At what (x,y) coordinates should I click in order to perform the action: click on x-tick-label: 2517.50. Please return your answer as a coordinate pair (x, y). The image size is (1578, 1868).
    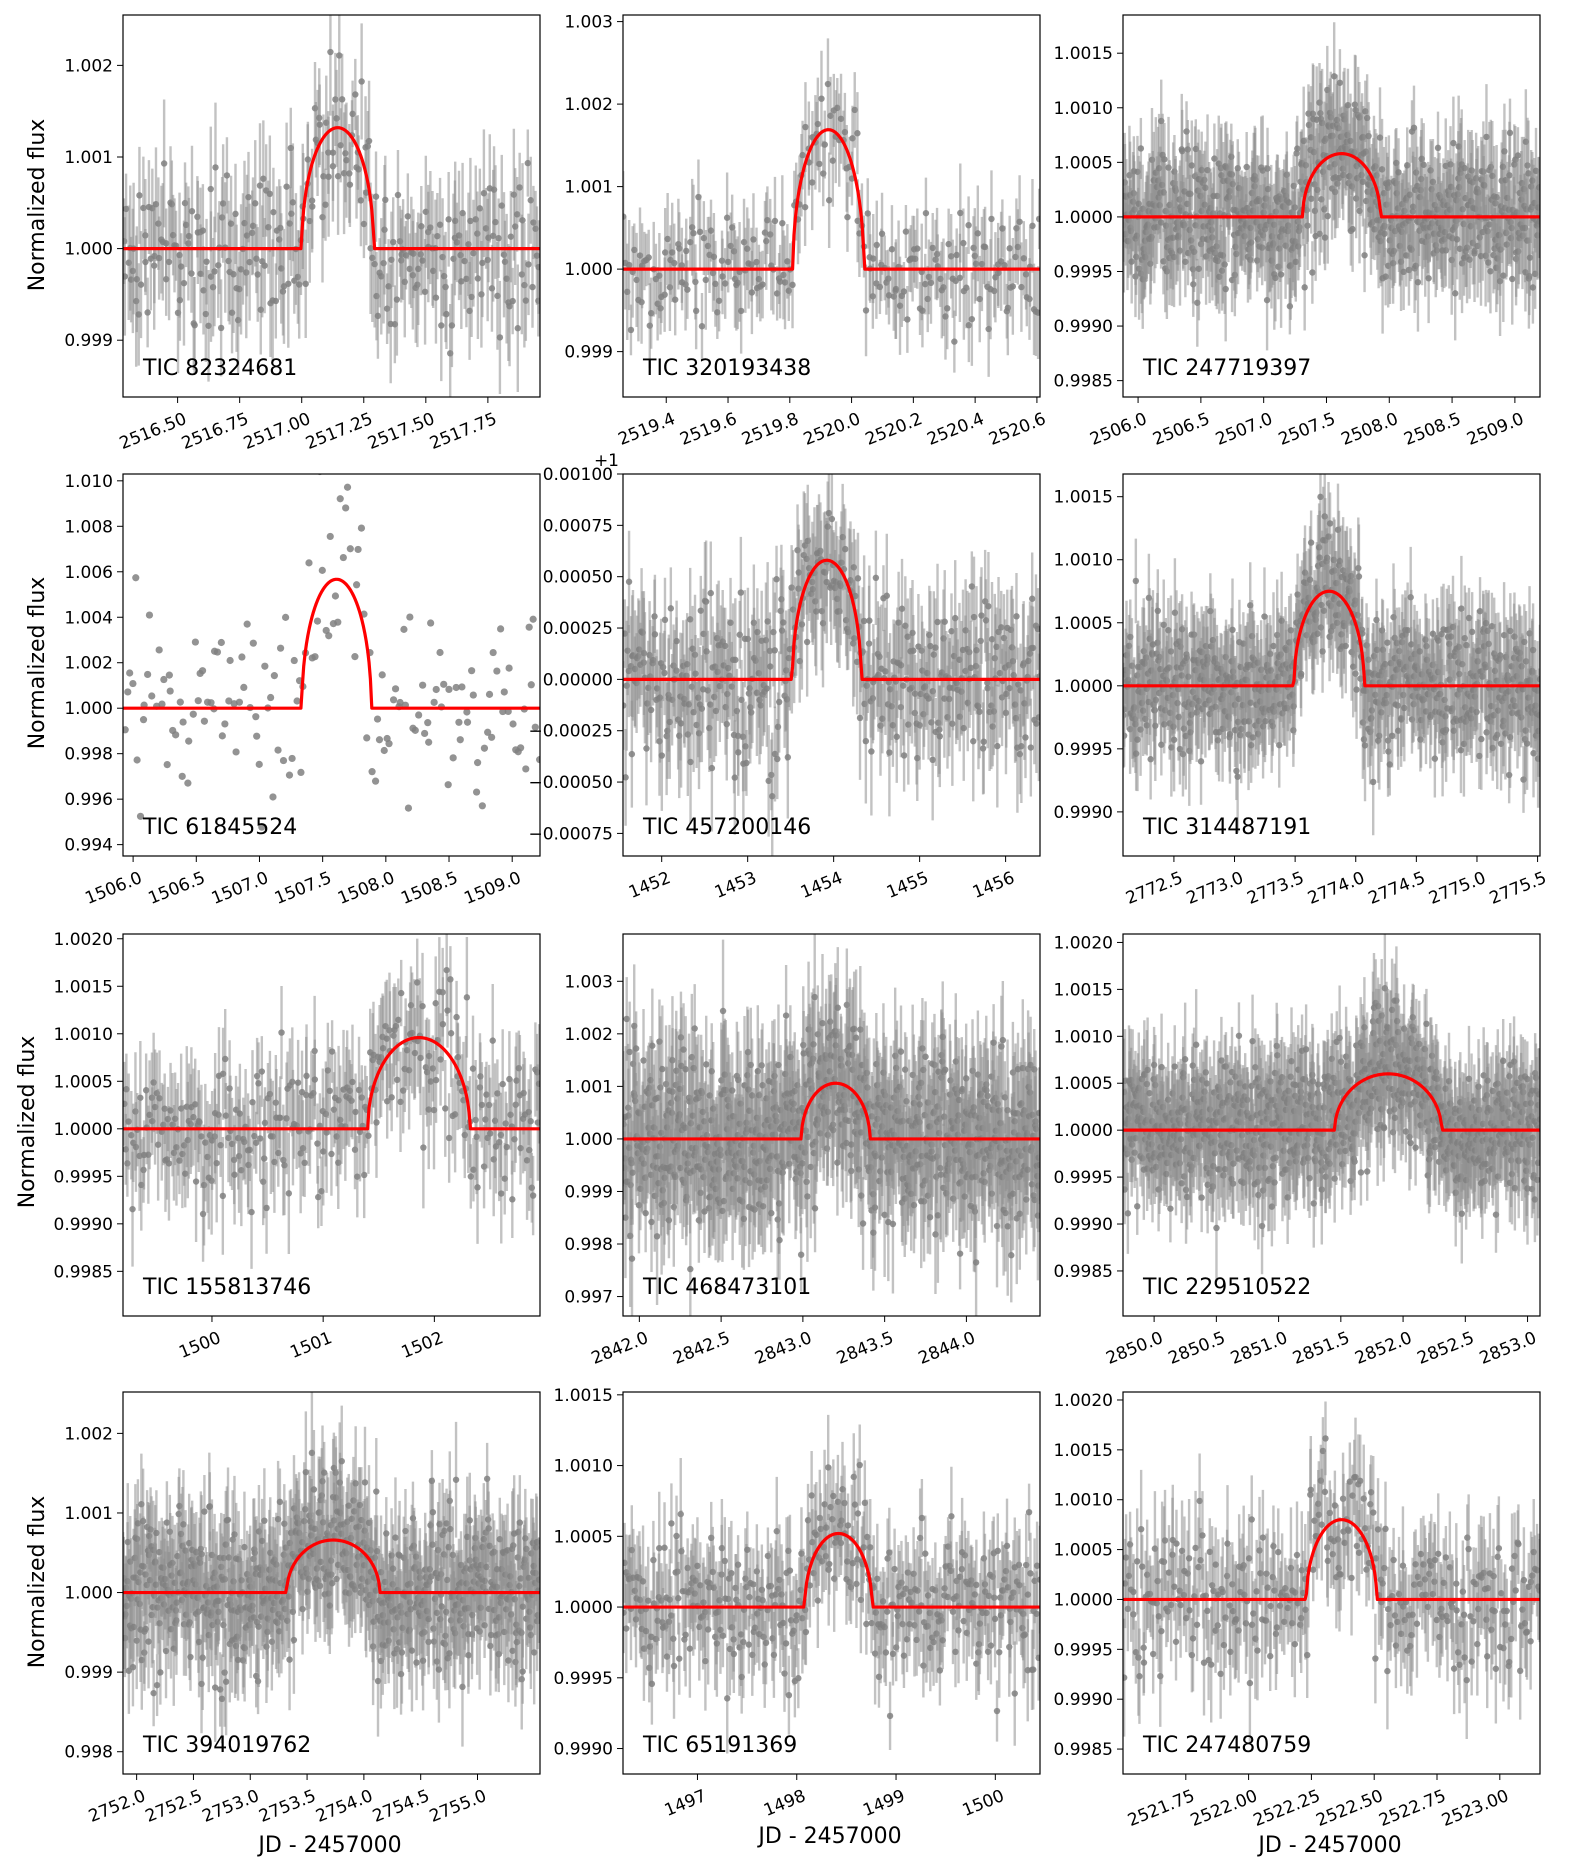
    Looking at the image, I should click on (401, 431).